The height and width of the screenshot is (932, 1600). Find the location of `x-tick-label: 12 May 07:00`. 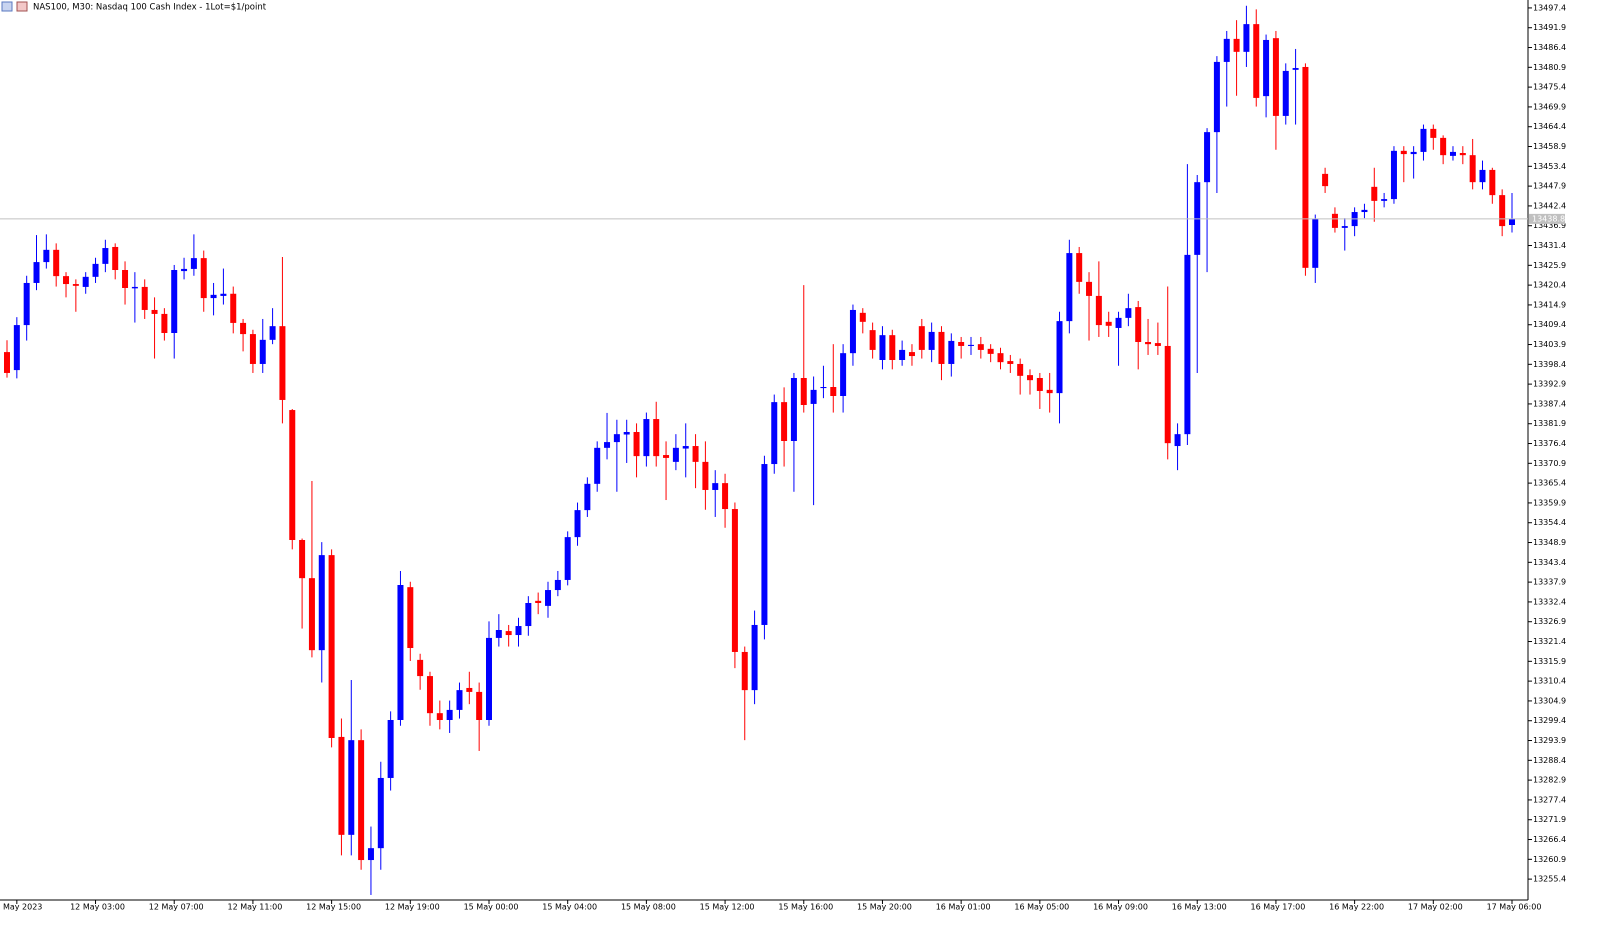

x-tick-label: 12 May 07:00 is located at coordinates (176, 907).